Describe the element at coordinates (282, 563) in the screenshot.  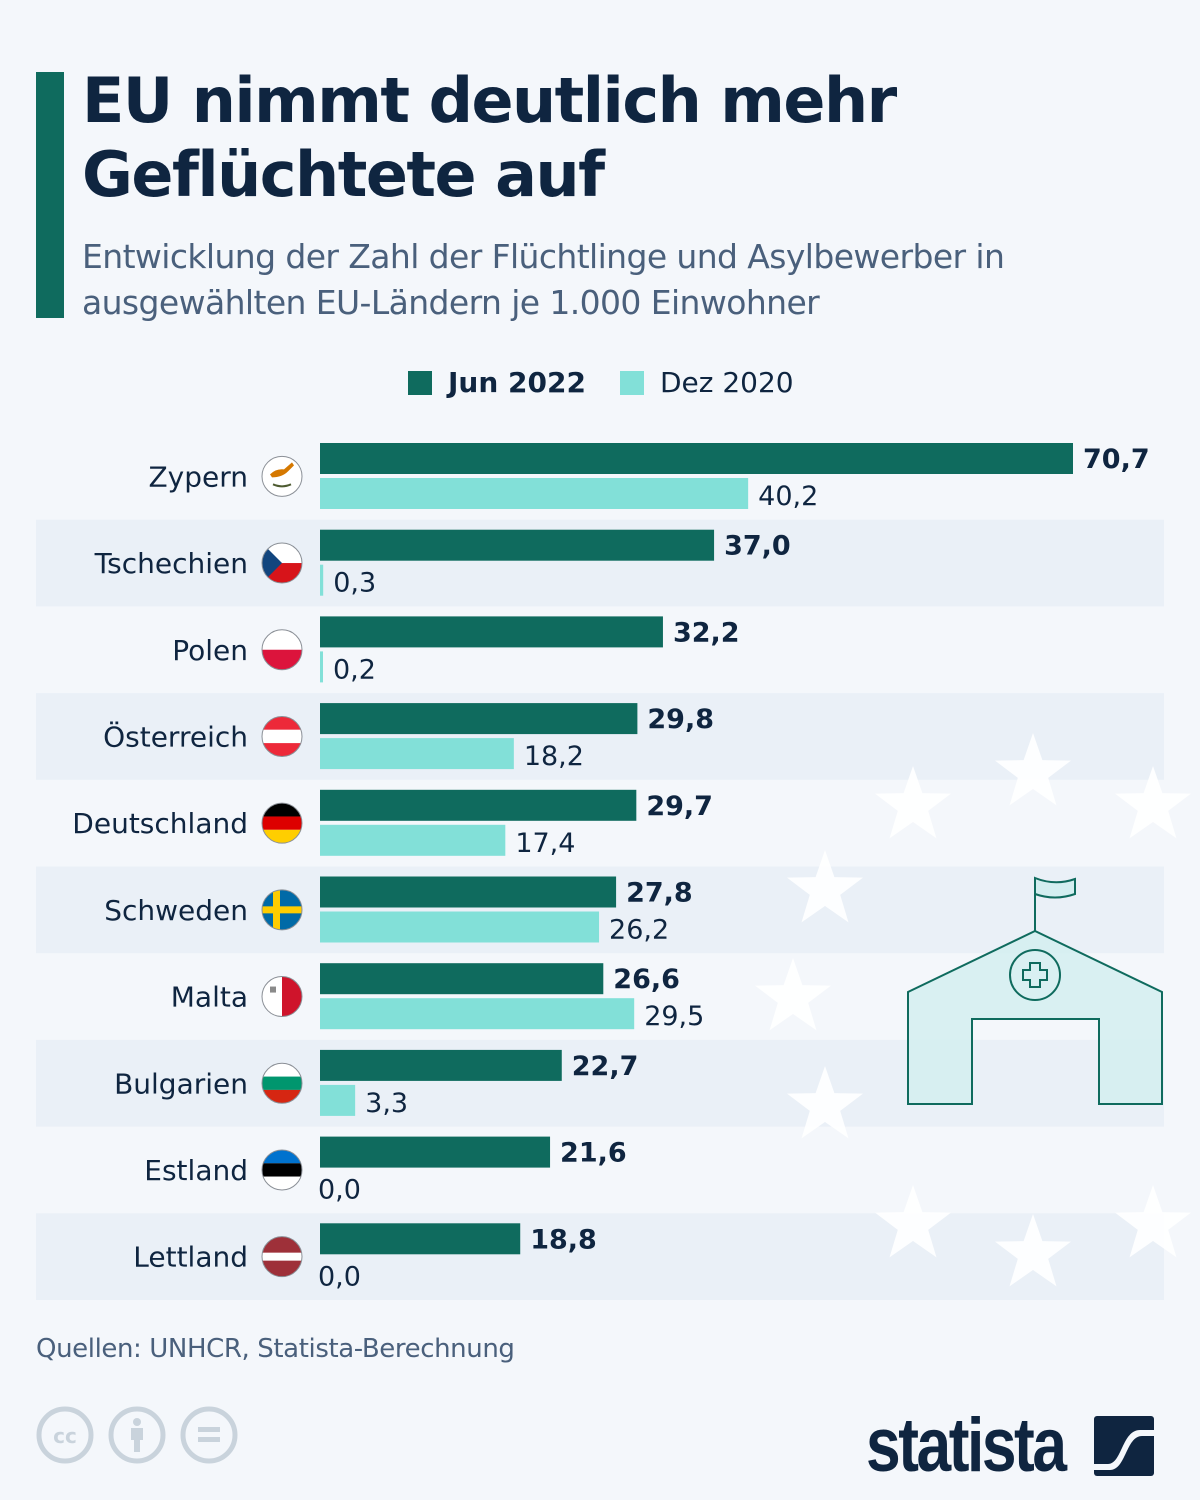
I see `czech-flag-icon` at that location.